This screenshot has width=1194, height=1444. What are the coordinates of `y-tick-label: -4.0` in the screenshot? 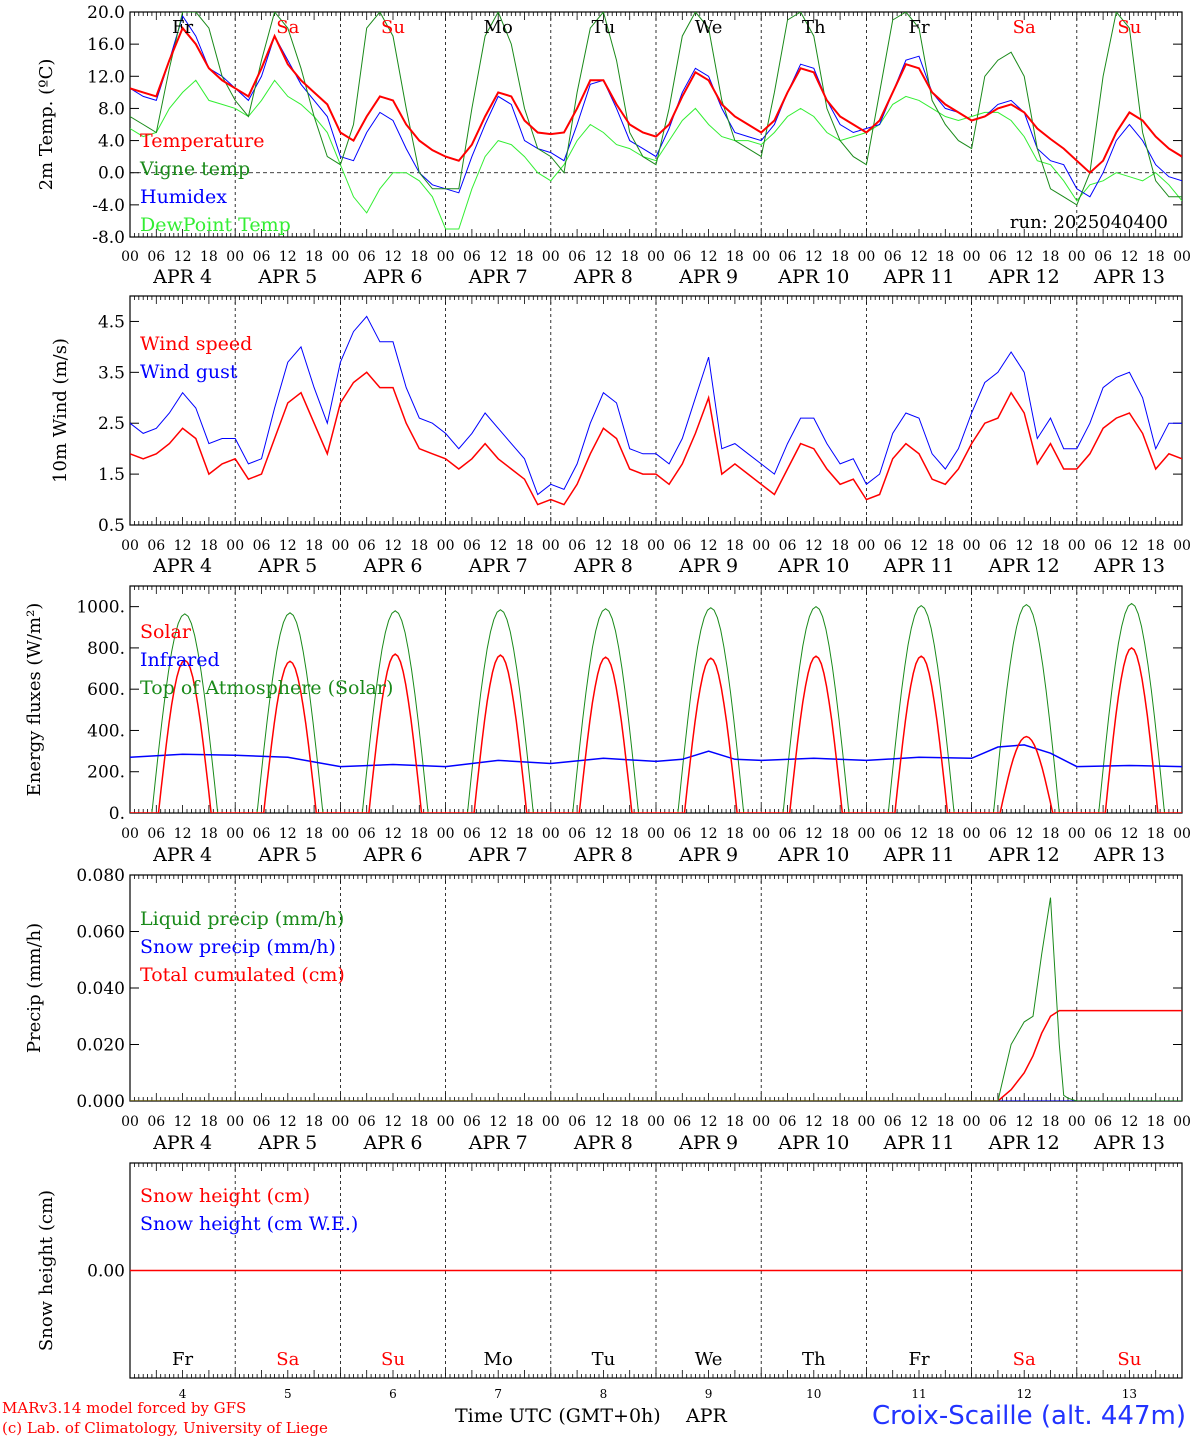 It's located at (108, 206).